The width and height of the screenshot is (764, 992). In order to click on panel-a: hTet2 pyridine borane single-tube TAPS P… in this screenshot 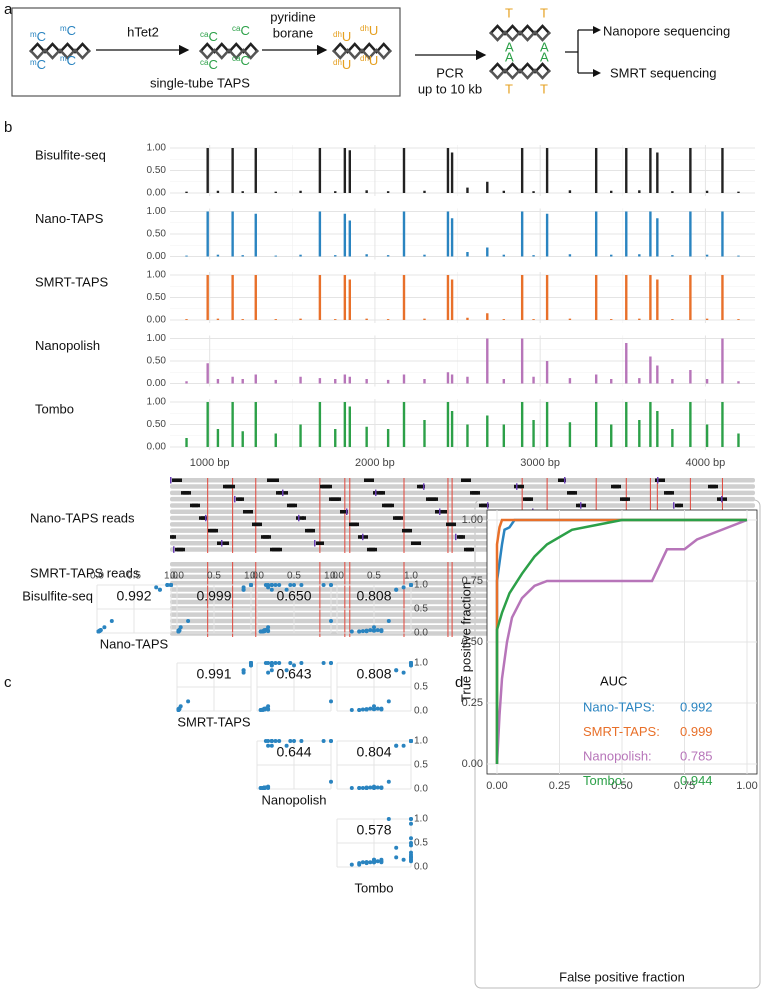, I will do `click(370, 51)`.